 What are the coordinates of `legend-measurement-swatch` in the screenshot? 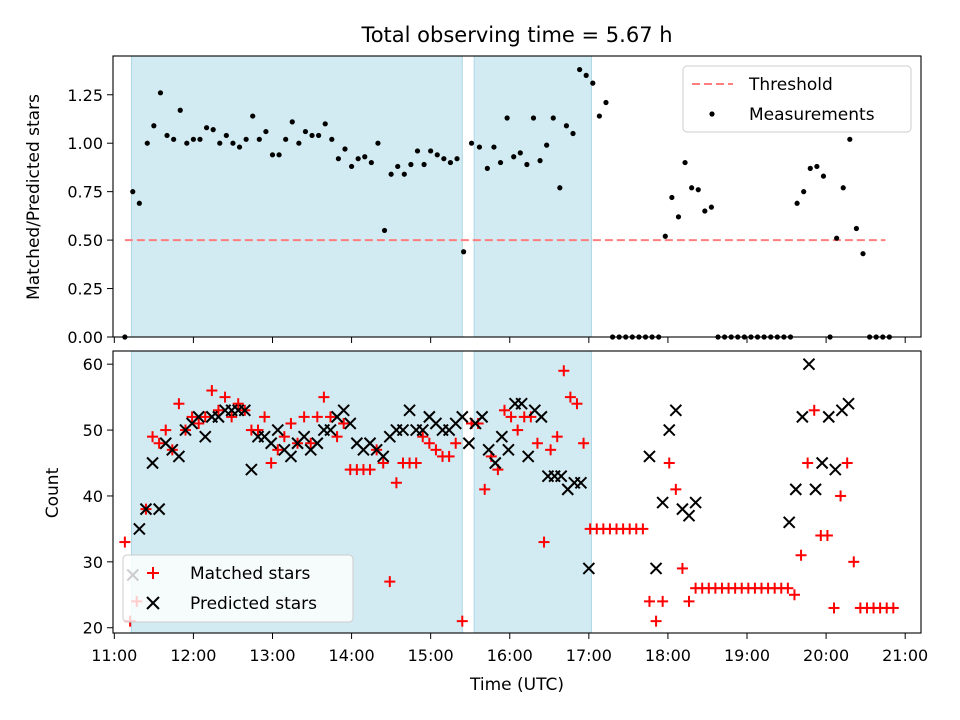 It's located at (712, 114).